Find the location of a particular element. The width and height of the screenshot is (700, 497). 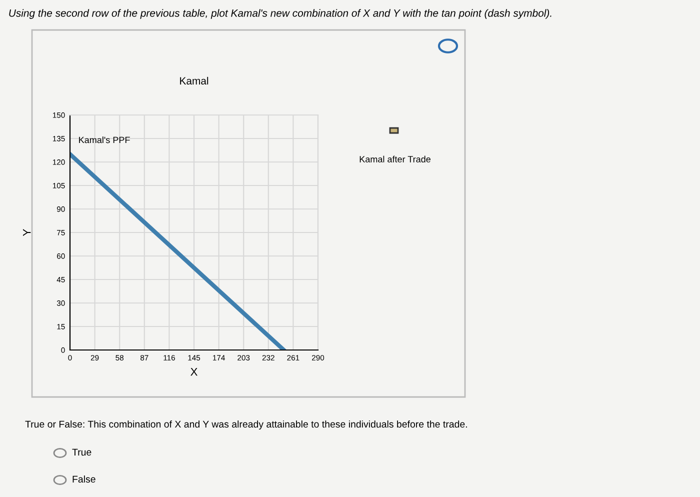

text: True or False: This combination of X and Y was already attainable to these individuals before the trade. is located at coordinates (246, 425).